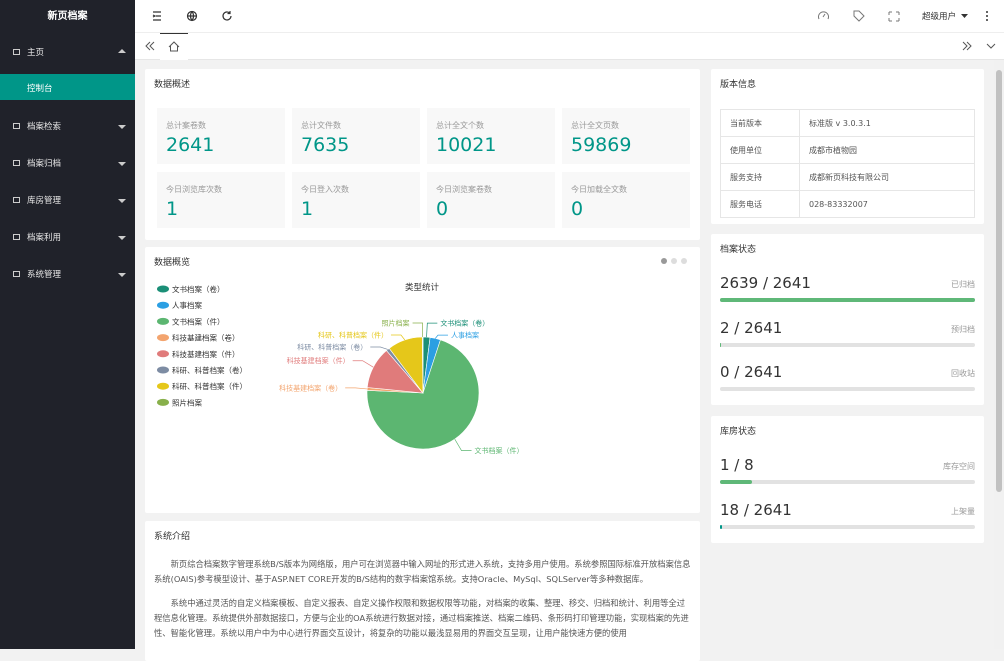 This screenshot has width=1004, height=661. I want to click on stat-label: 总计全文个数, so click(460, 125).